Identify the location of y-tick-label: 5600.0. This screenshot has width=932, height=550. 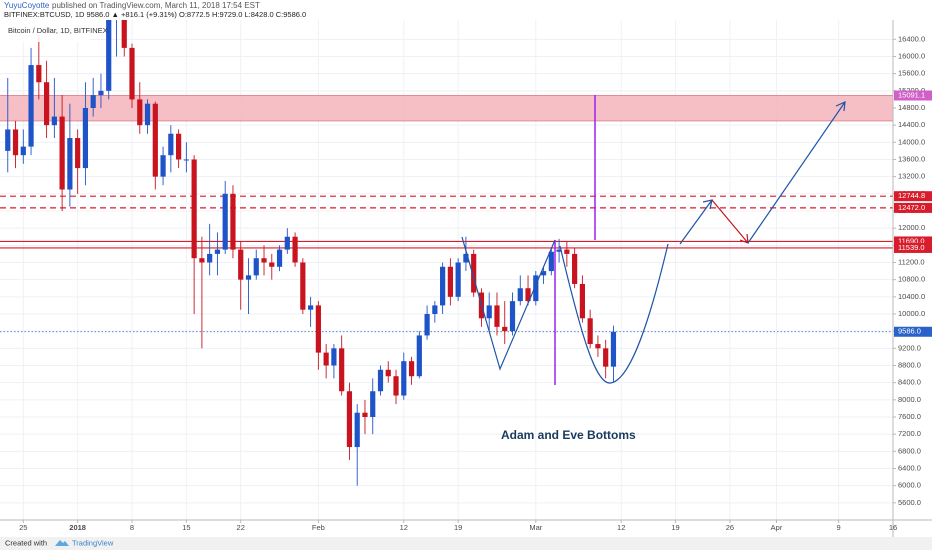
(909, 502).